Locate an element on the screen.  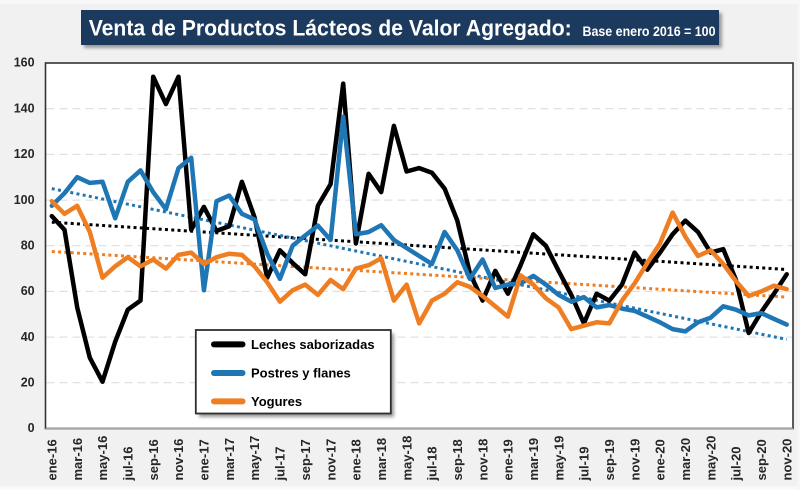
svg-text: jul-17 is located at coordinates (280, 464).